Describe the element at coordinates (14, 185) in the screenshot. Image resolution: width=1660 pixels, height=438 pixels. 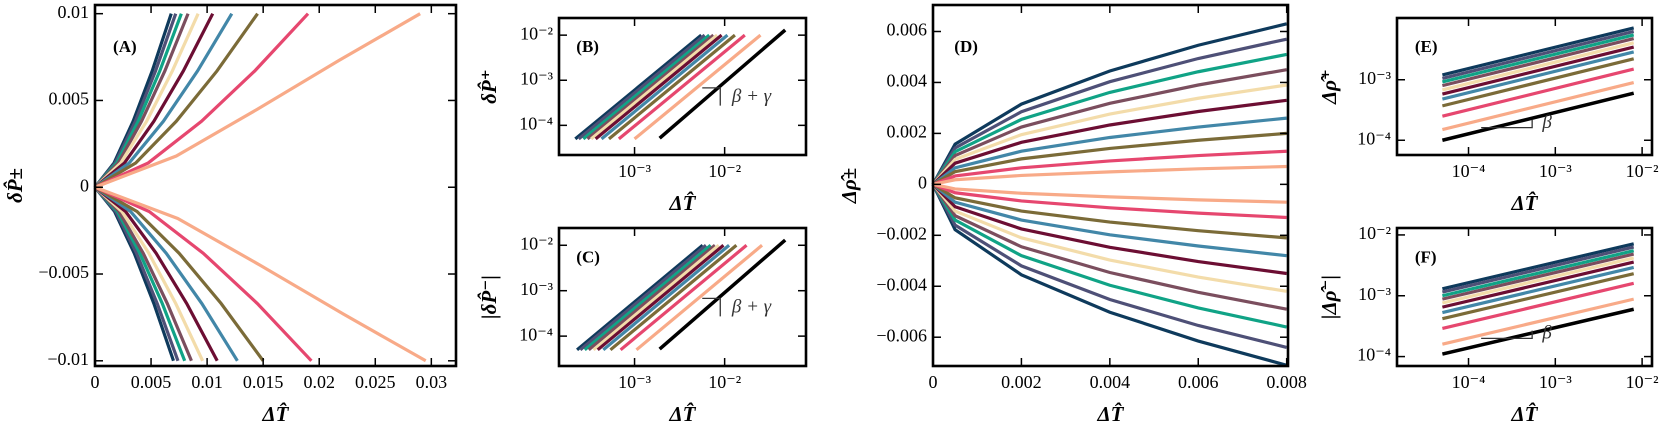
I see `y-axis-label: δP̂±` at that location.